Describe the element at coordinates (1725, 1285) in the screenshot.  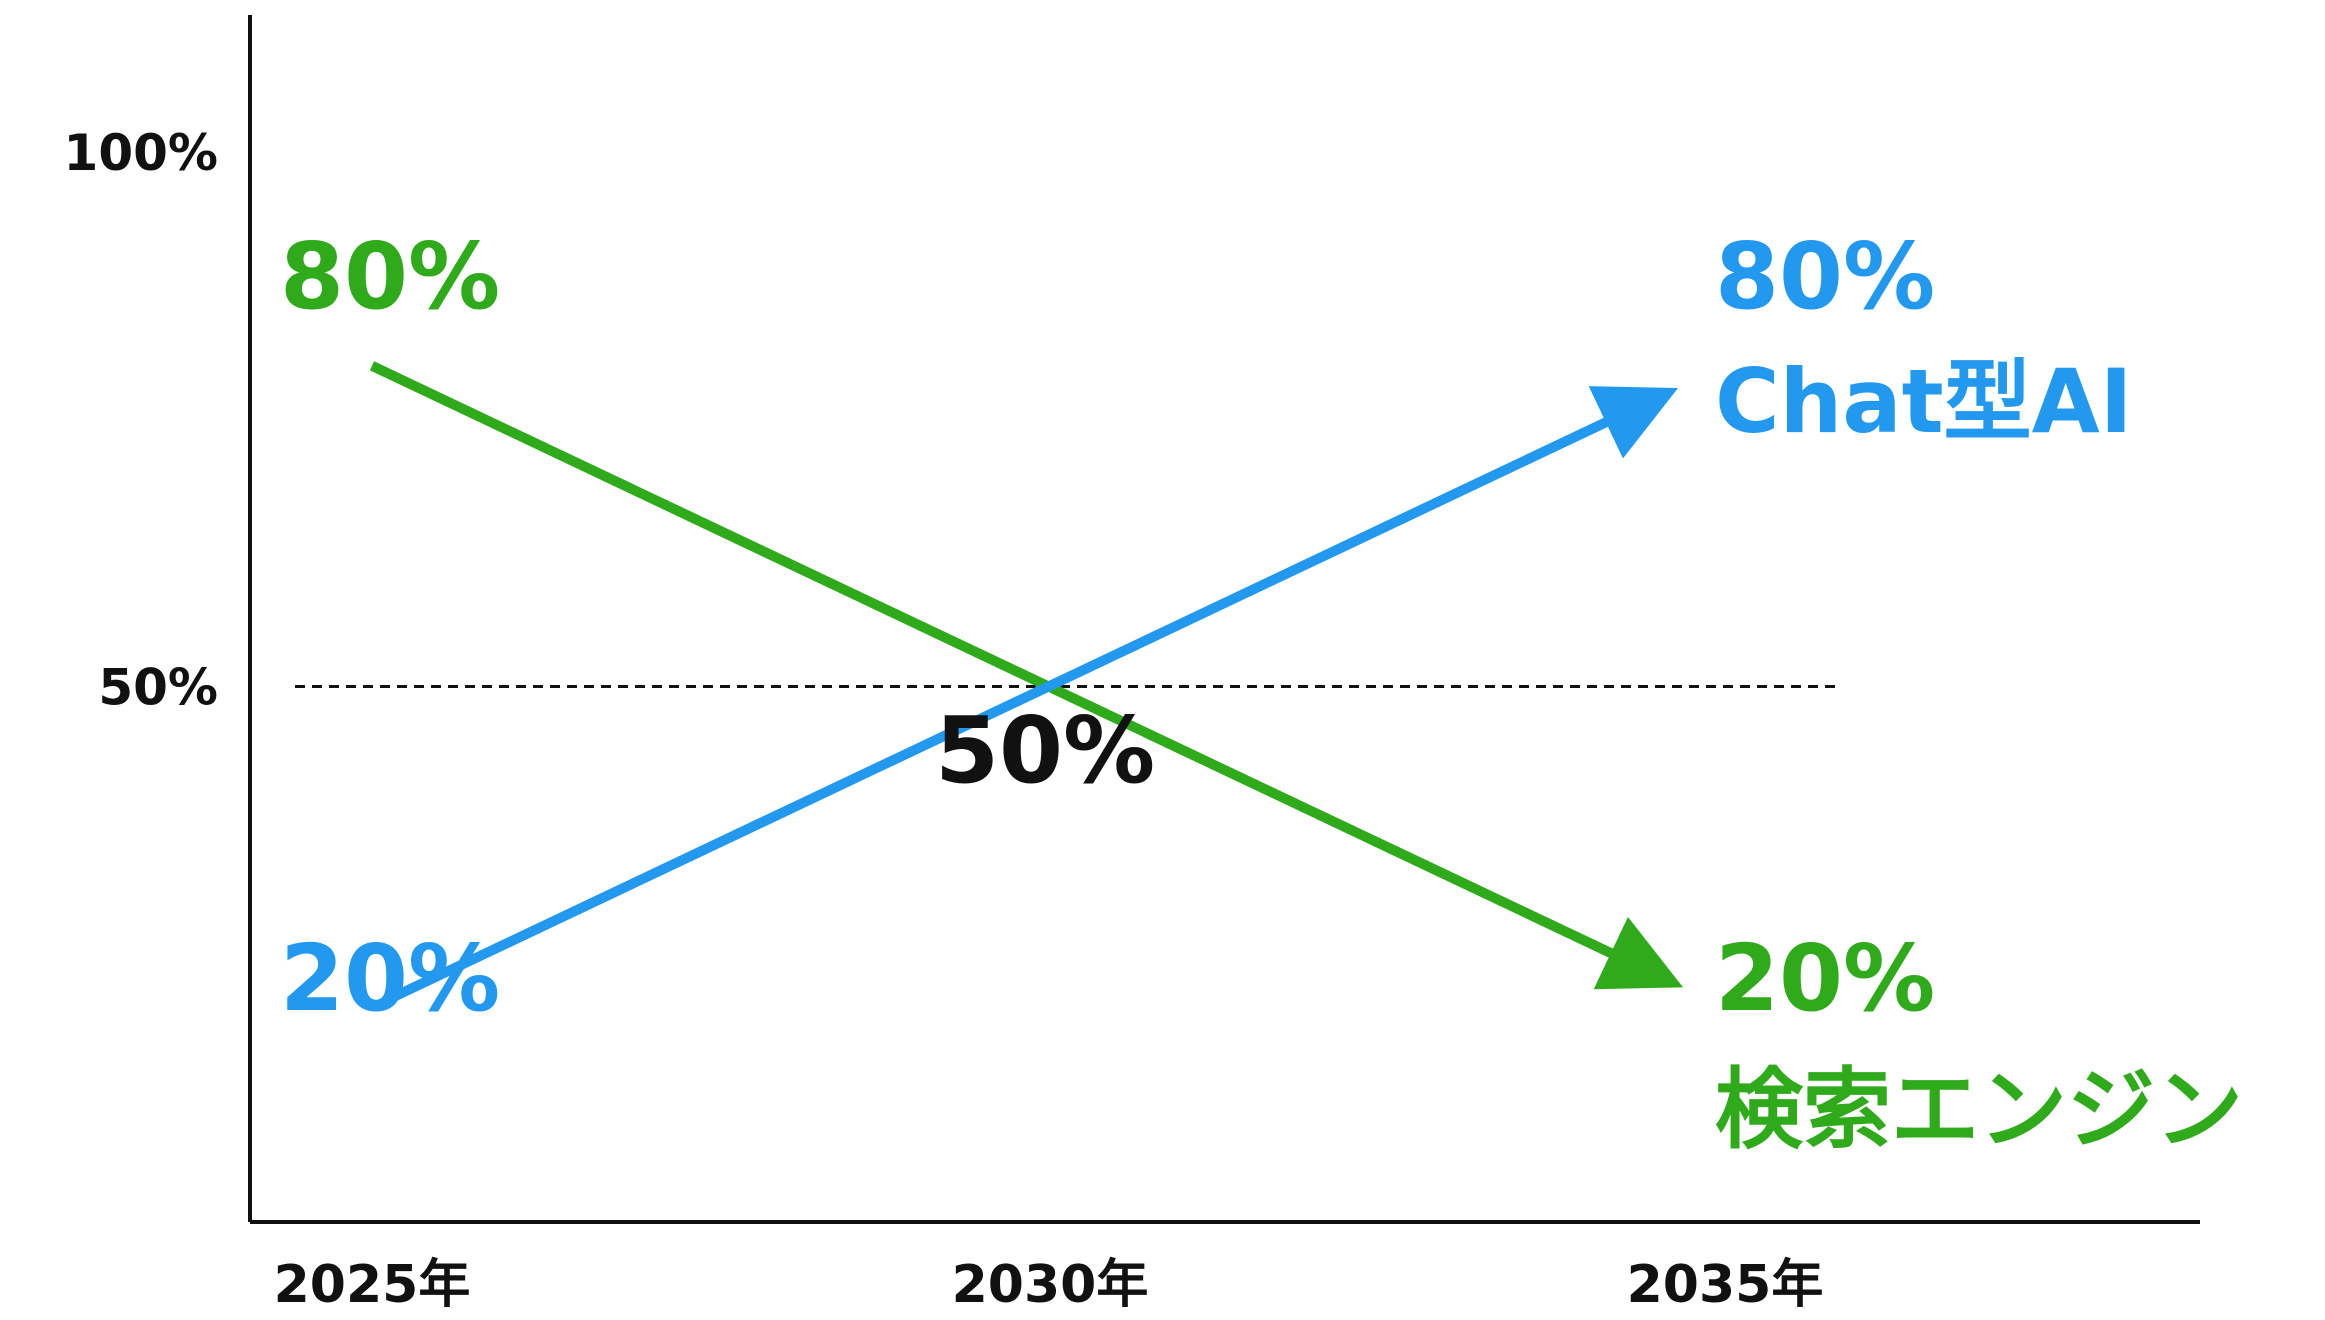
I see `x-tick-label: 2035年` at that location.